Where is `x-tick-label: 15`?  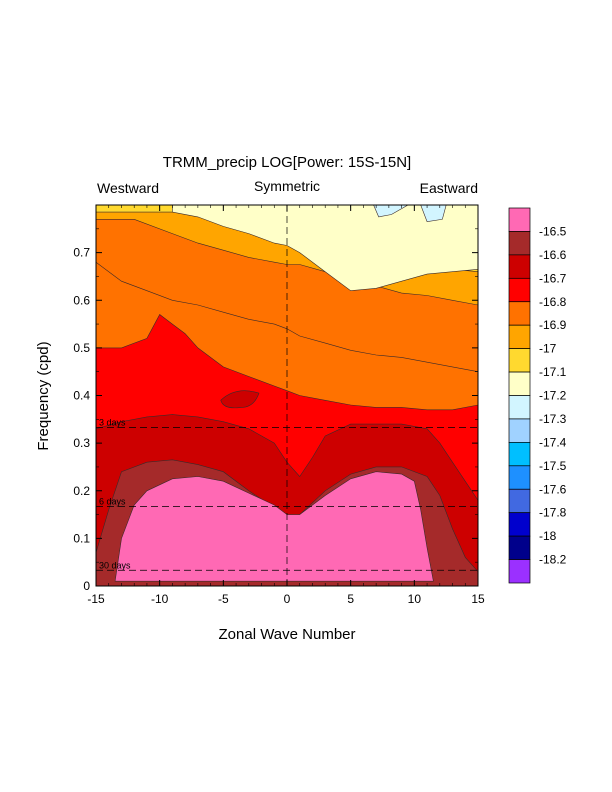
x-tick-label: 15 is located at coordinates (478, 599).